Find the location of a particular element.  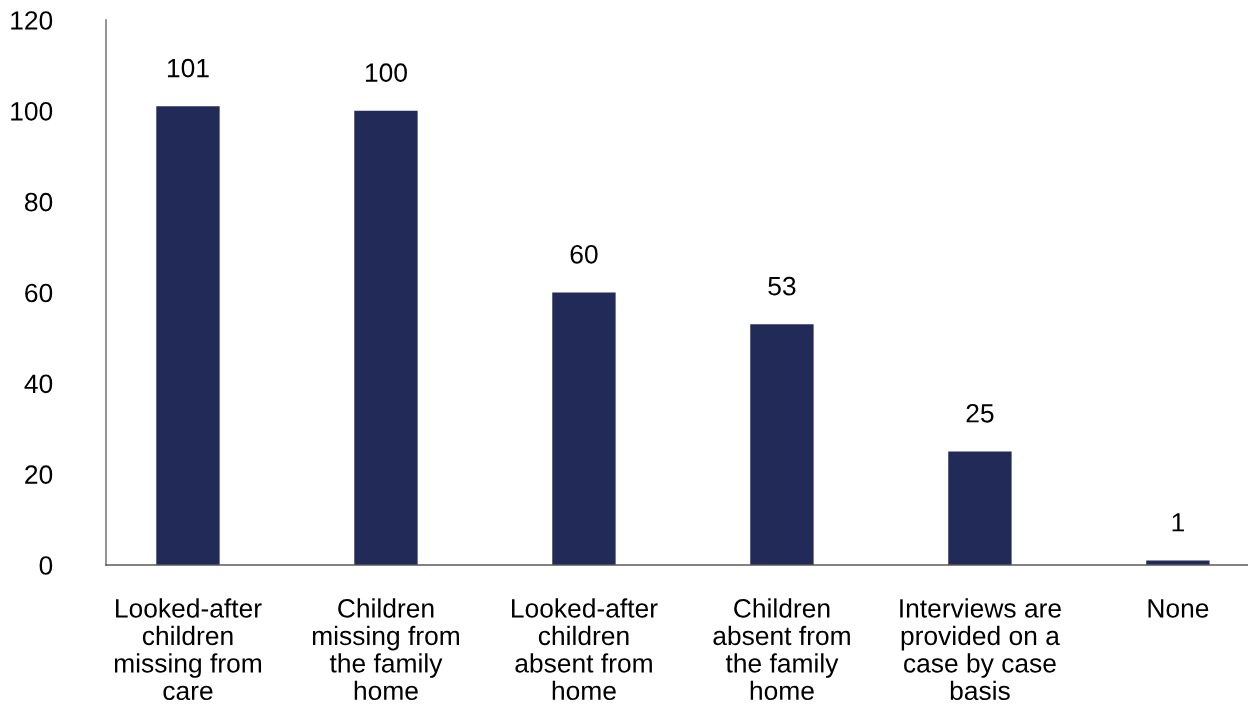

x-tick-label: Children absent from the family home is located at coordinates (781, 649).